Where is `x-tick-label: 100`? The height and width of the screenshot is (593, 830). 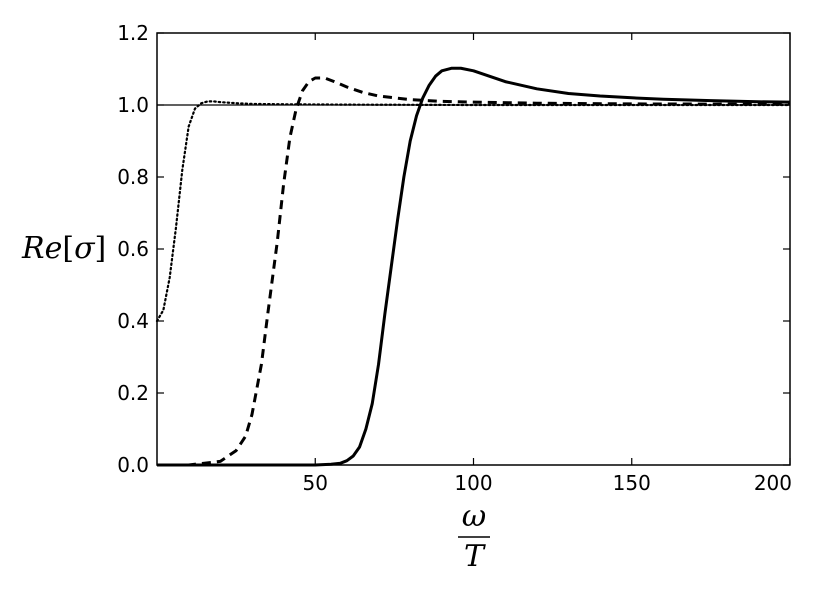 x-tick-label: 100 is located at coordinates (473, 483).